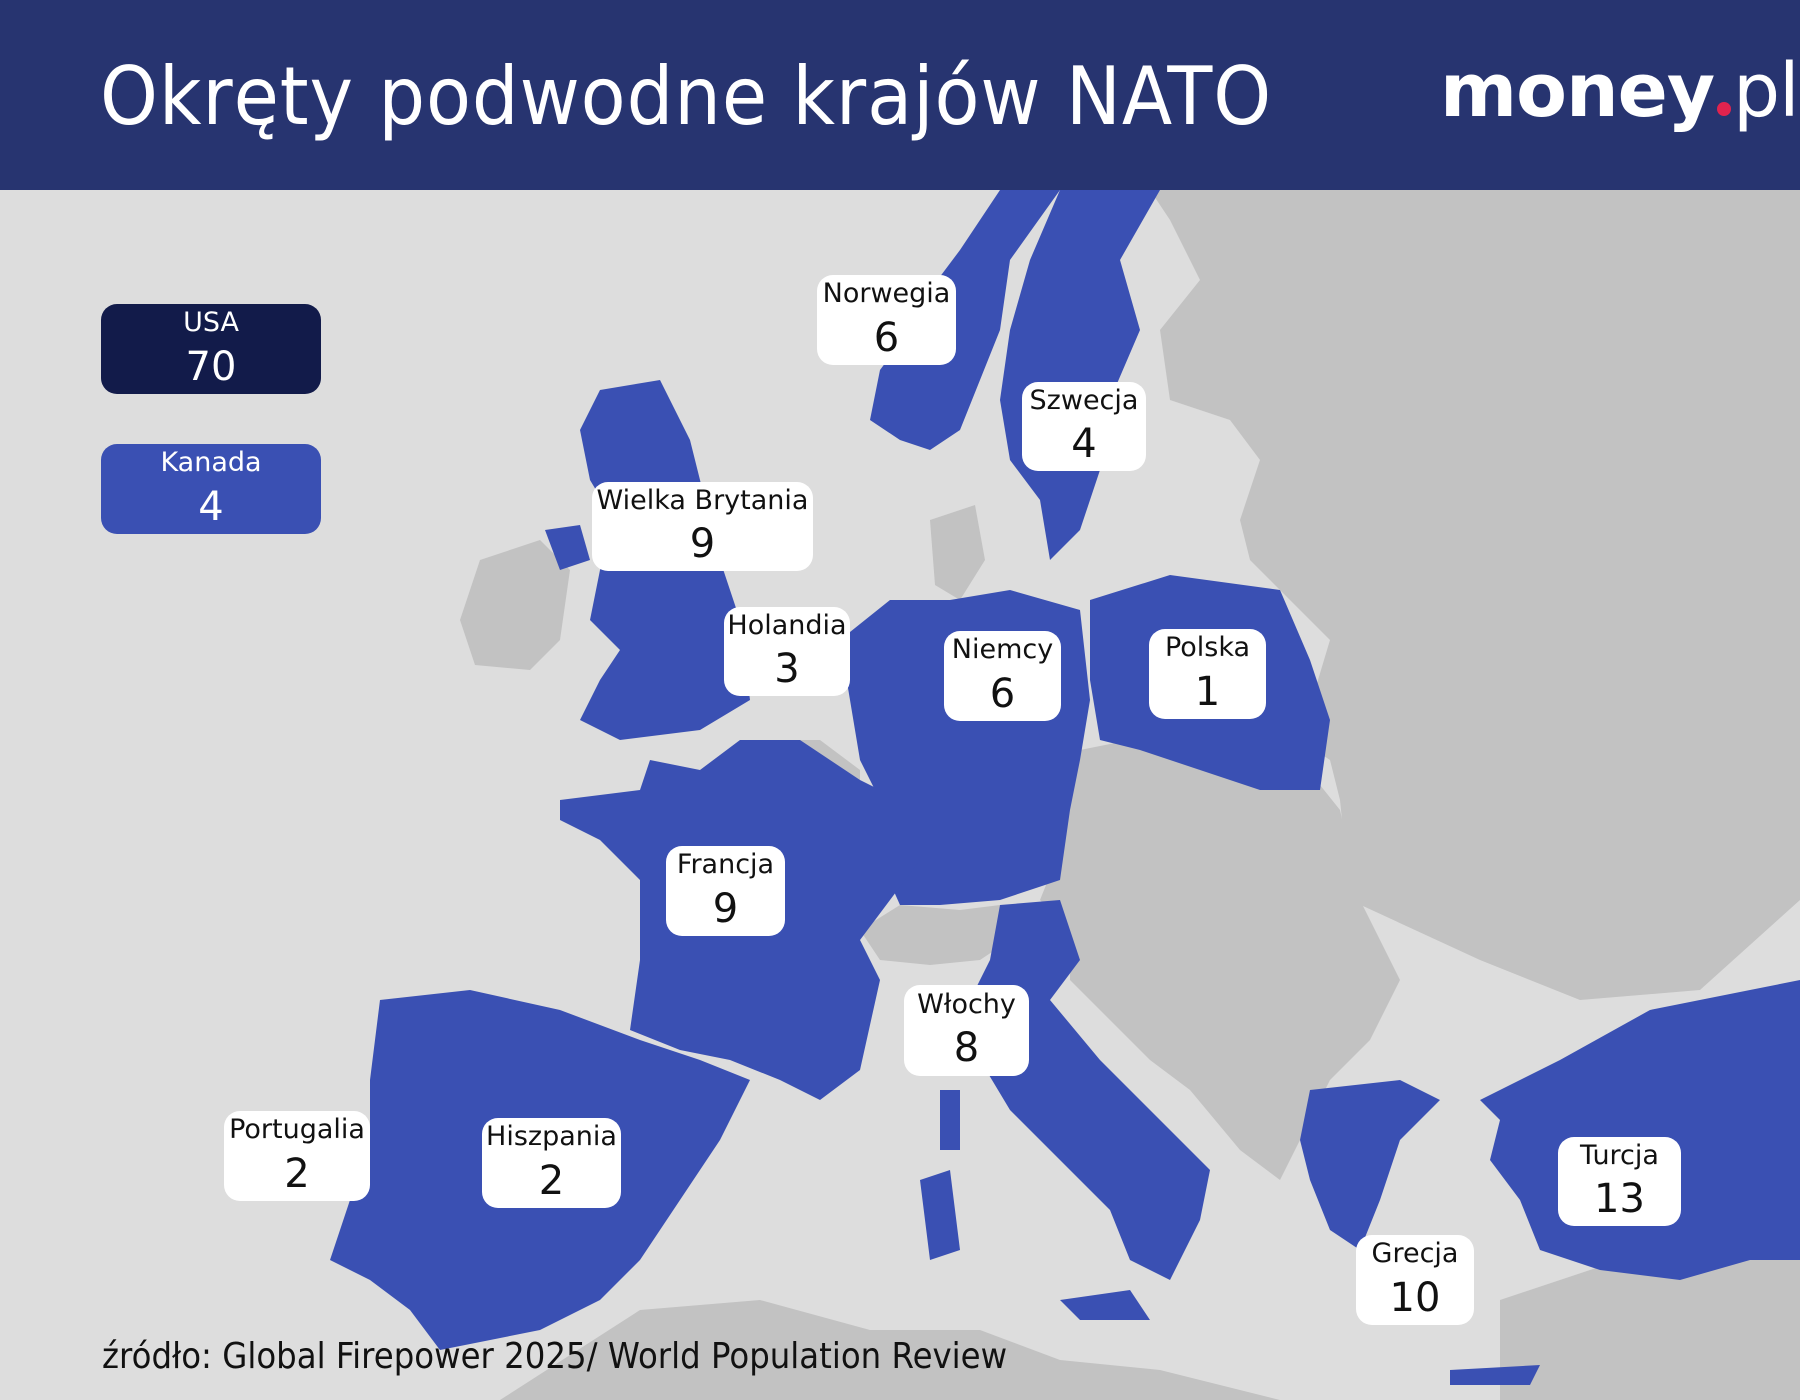  What do you see at coordinates (966, 1004) in the screenshot?
I see `country-name: Włochy` at bounding box center [966, 1004].